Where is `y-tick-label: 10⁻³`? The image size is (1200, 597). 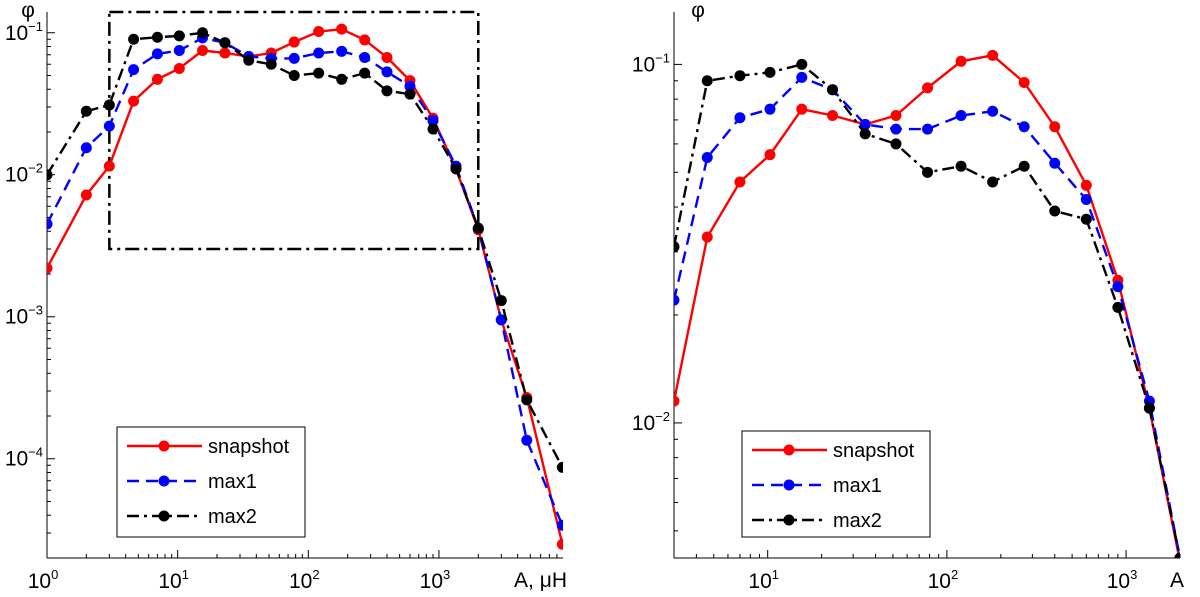
y-tick-label: 10⁻³ is located at coordinates (24, 316).